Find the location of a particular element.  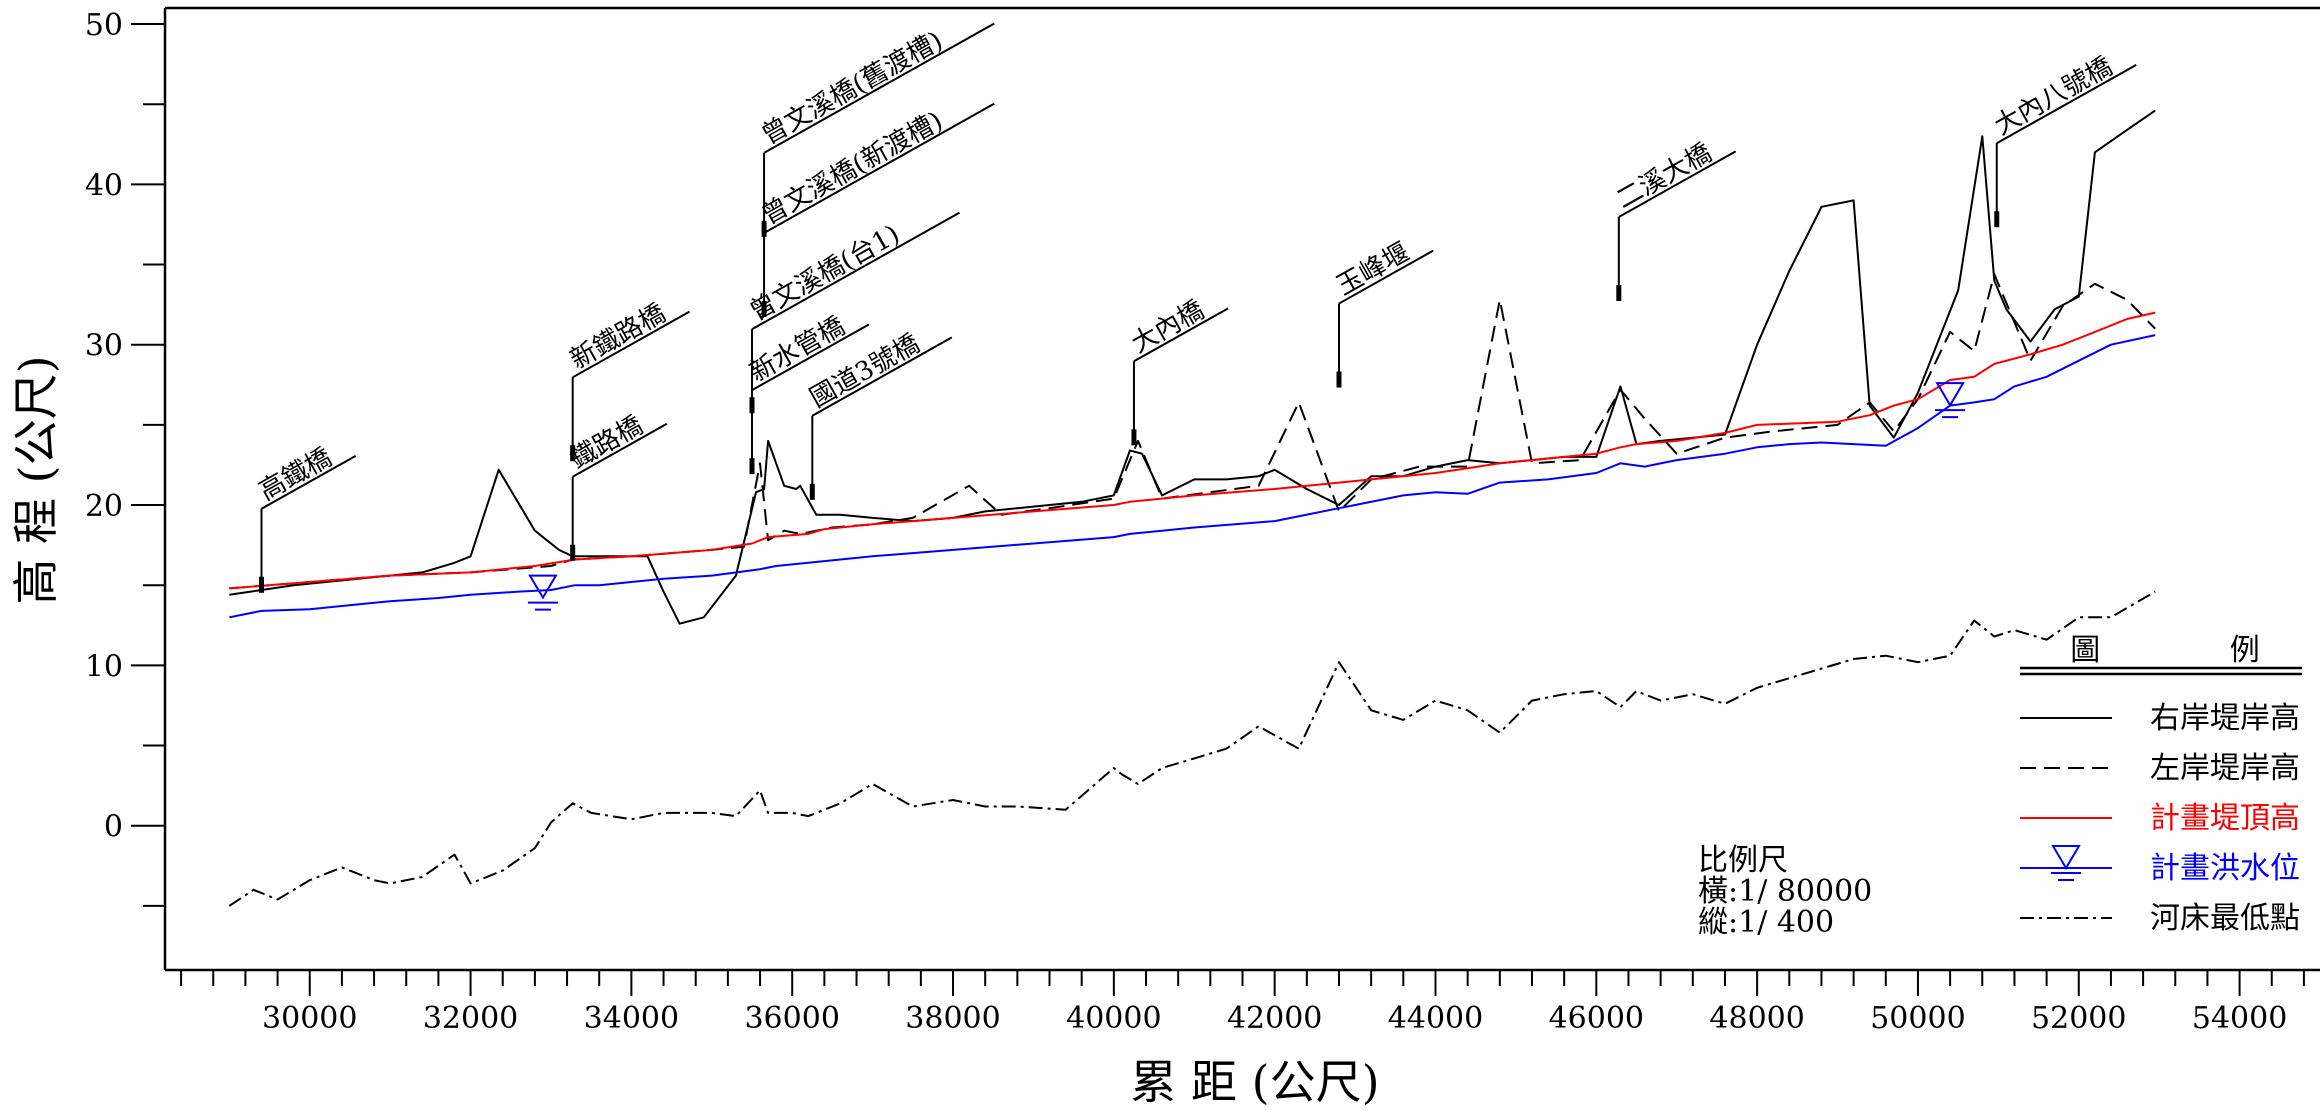

y-tick-label: 20 is located at coordinates (104, 506).